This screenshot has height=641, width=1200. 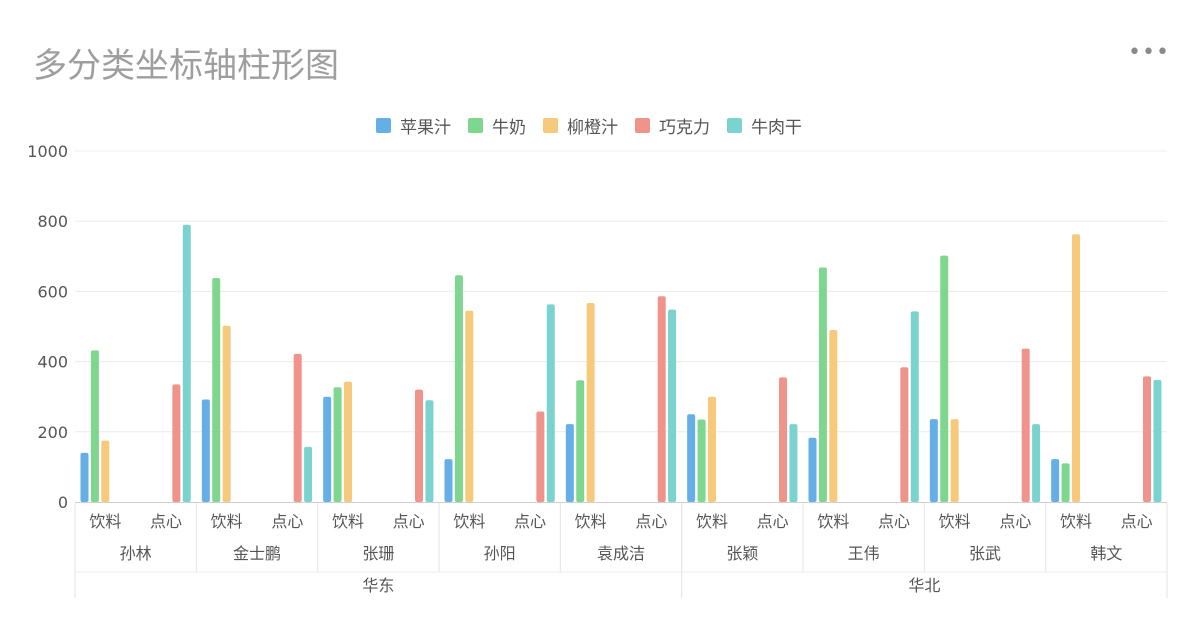 I want to click on x-person-label: 金士鹏, so click(x=257, y=553).